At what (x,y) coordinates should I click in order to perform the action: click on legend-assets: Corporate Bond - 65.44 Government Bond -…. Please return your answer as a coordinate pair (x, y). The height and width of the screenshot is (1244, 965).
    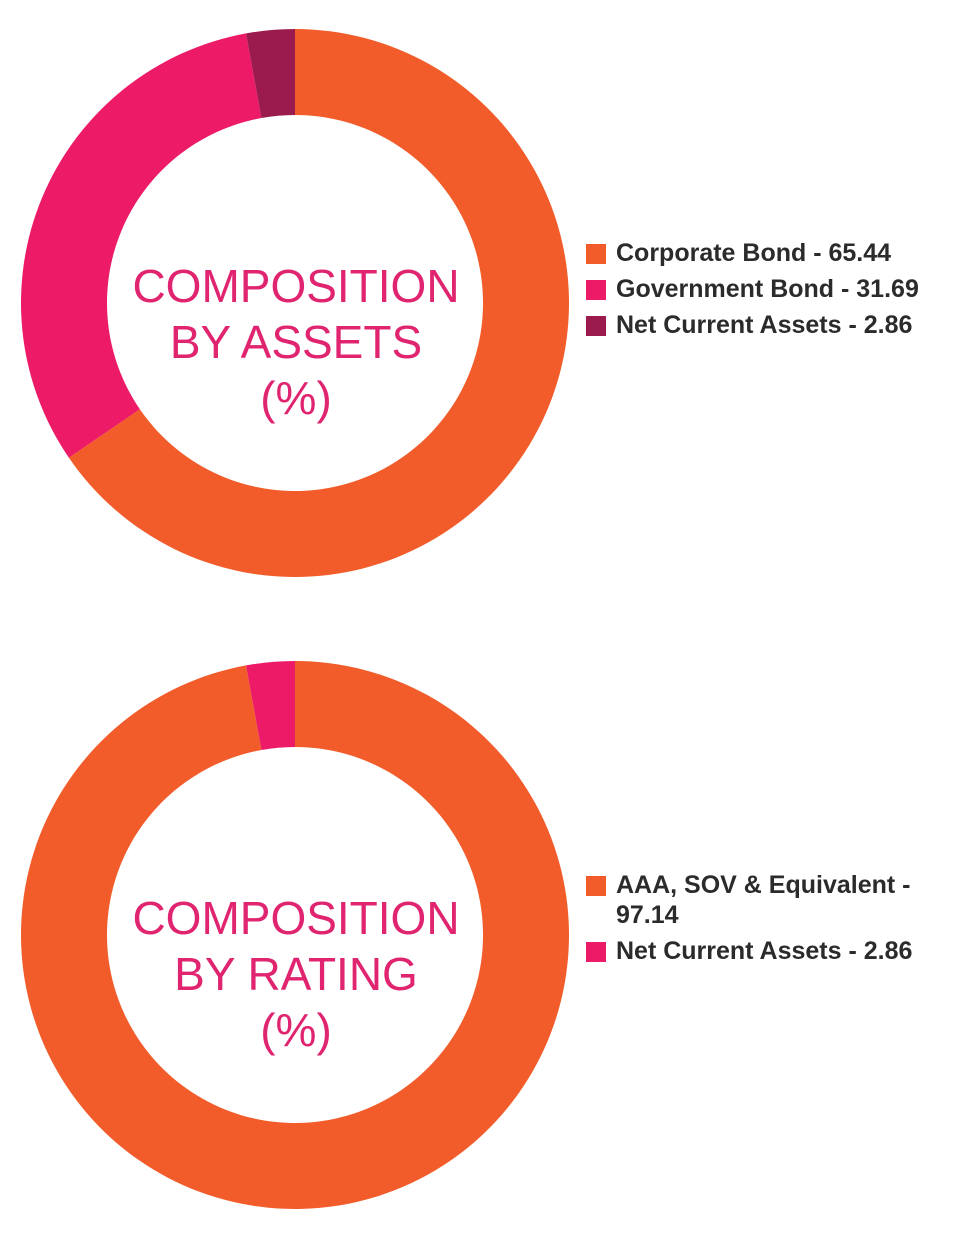
    Looking at the image, I should click on (771, 292).